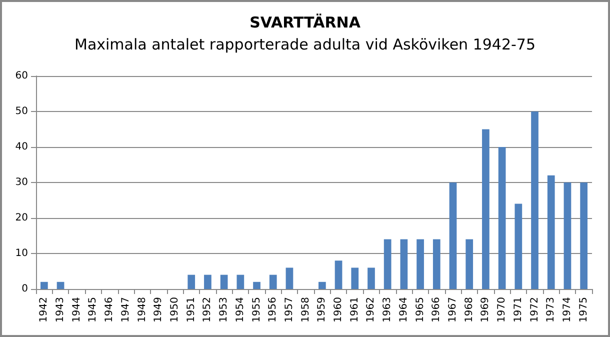  Describe the element at coordinates (453, 309) in the screenshot. I see `x-tick-label: 1967` at that location.